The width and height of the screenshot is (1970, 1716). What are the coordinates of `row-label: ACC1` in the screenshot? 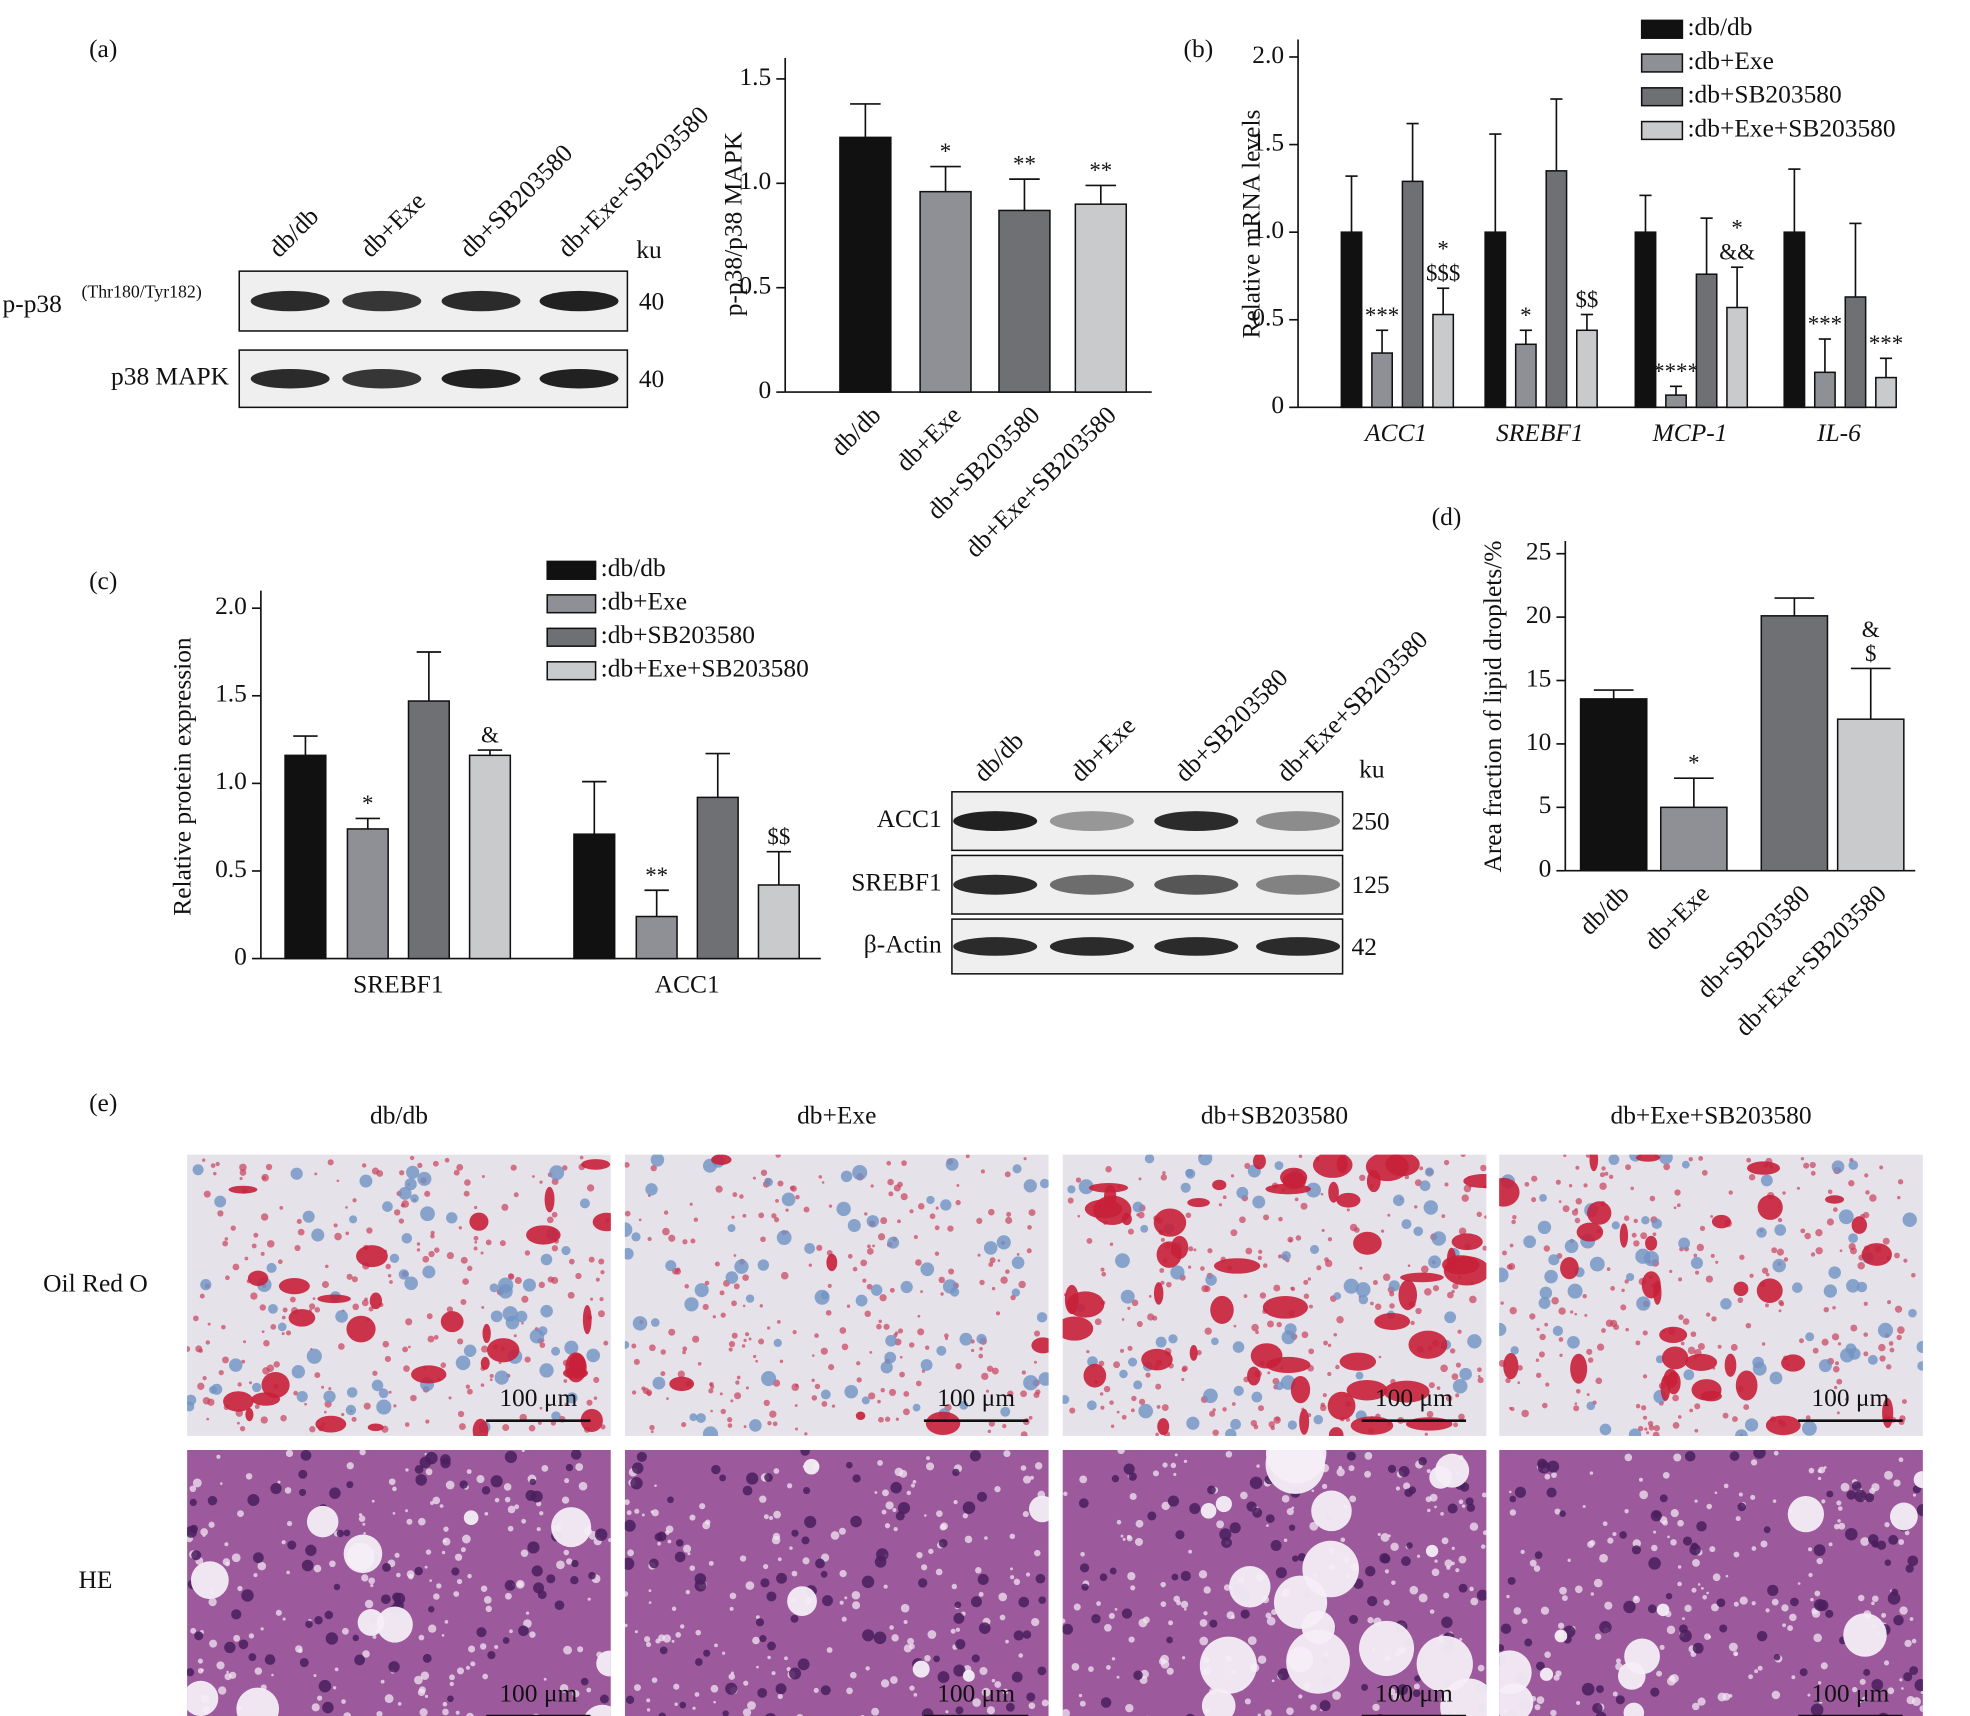 It's located at (909, 818).